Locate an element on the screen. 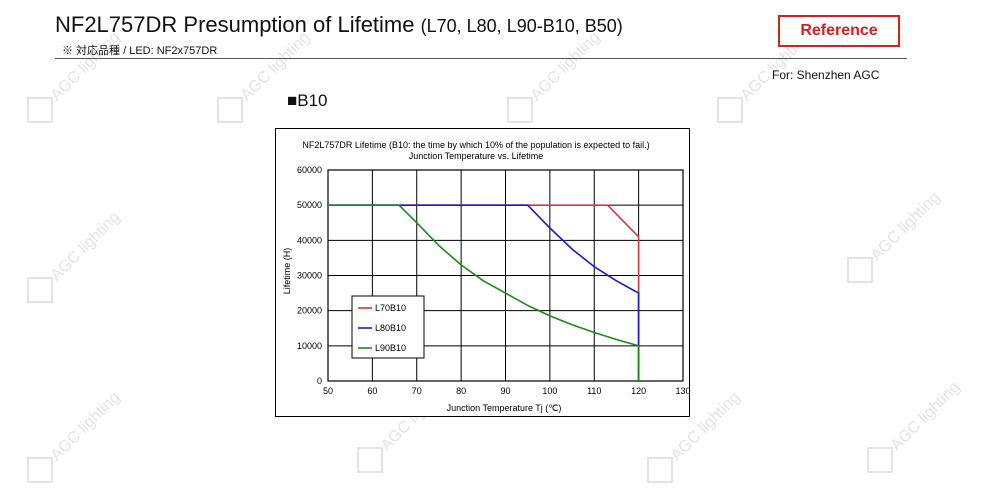 Image resolution: width=1000 pixels, height=500 pixels. x-tick-label: 130 is located at coordinates (682, 391).